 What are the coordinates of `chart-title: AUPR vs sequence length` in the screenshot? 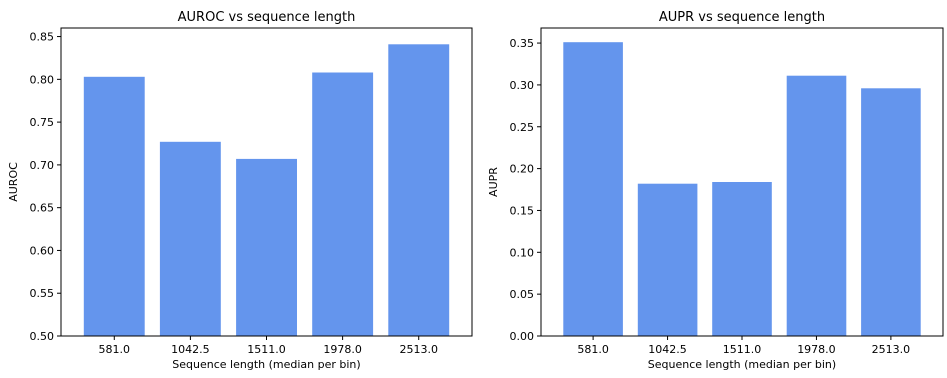 It's located at (742, 17).